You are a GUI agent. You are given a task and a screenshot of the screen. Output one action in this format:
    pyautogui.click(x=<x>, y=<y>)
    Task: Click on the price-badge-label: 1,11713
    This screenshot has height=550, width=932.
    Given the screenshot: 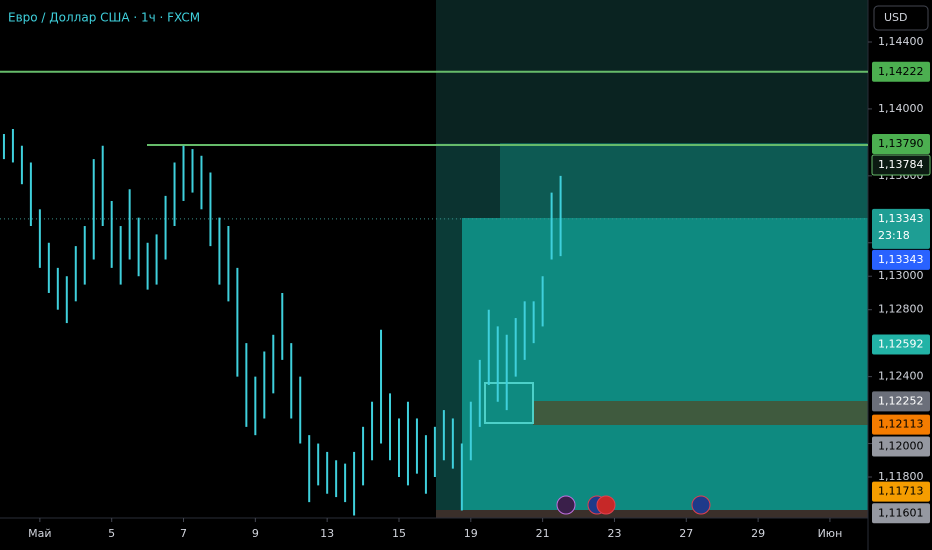 What is the action you would take?
    pyautogui.click(x=901, y=491)
    